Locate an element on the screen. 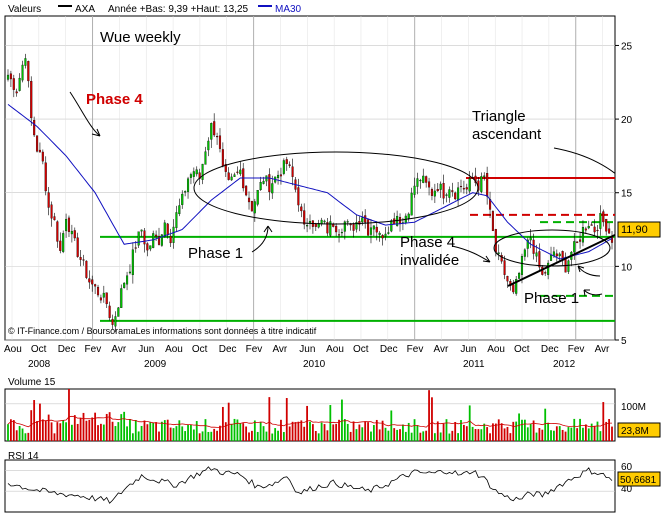  triangle-arrow-curve is located at coordinates (584, 161).